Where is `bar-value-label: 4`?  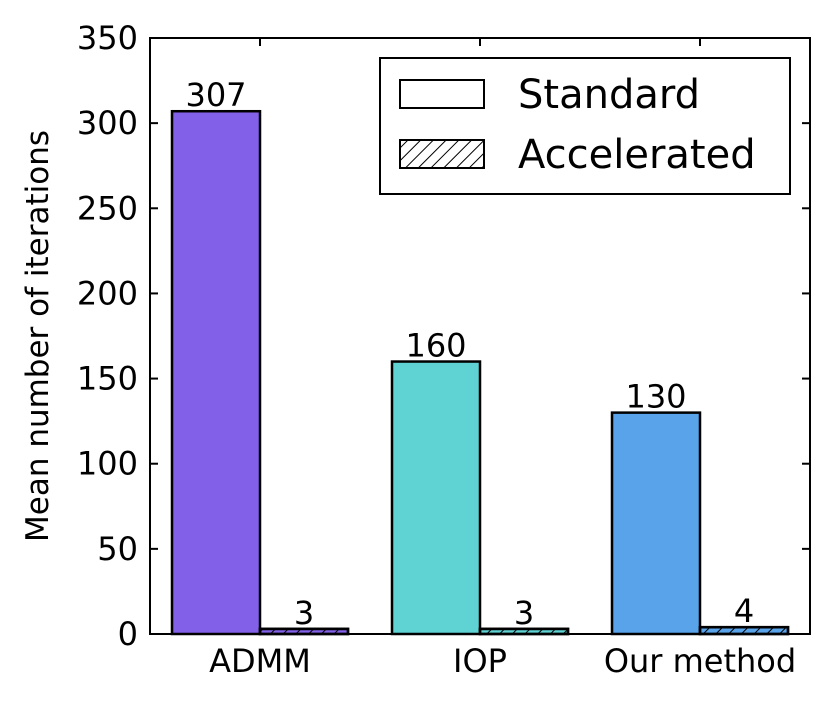 bar-value-label: 4 is located at coordinates (744, 611).